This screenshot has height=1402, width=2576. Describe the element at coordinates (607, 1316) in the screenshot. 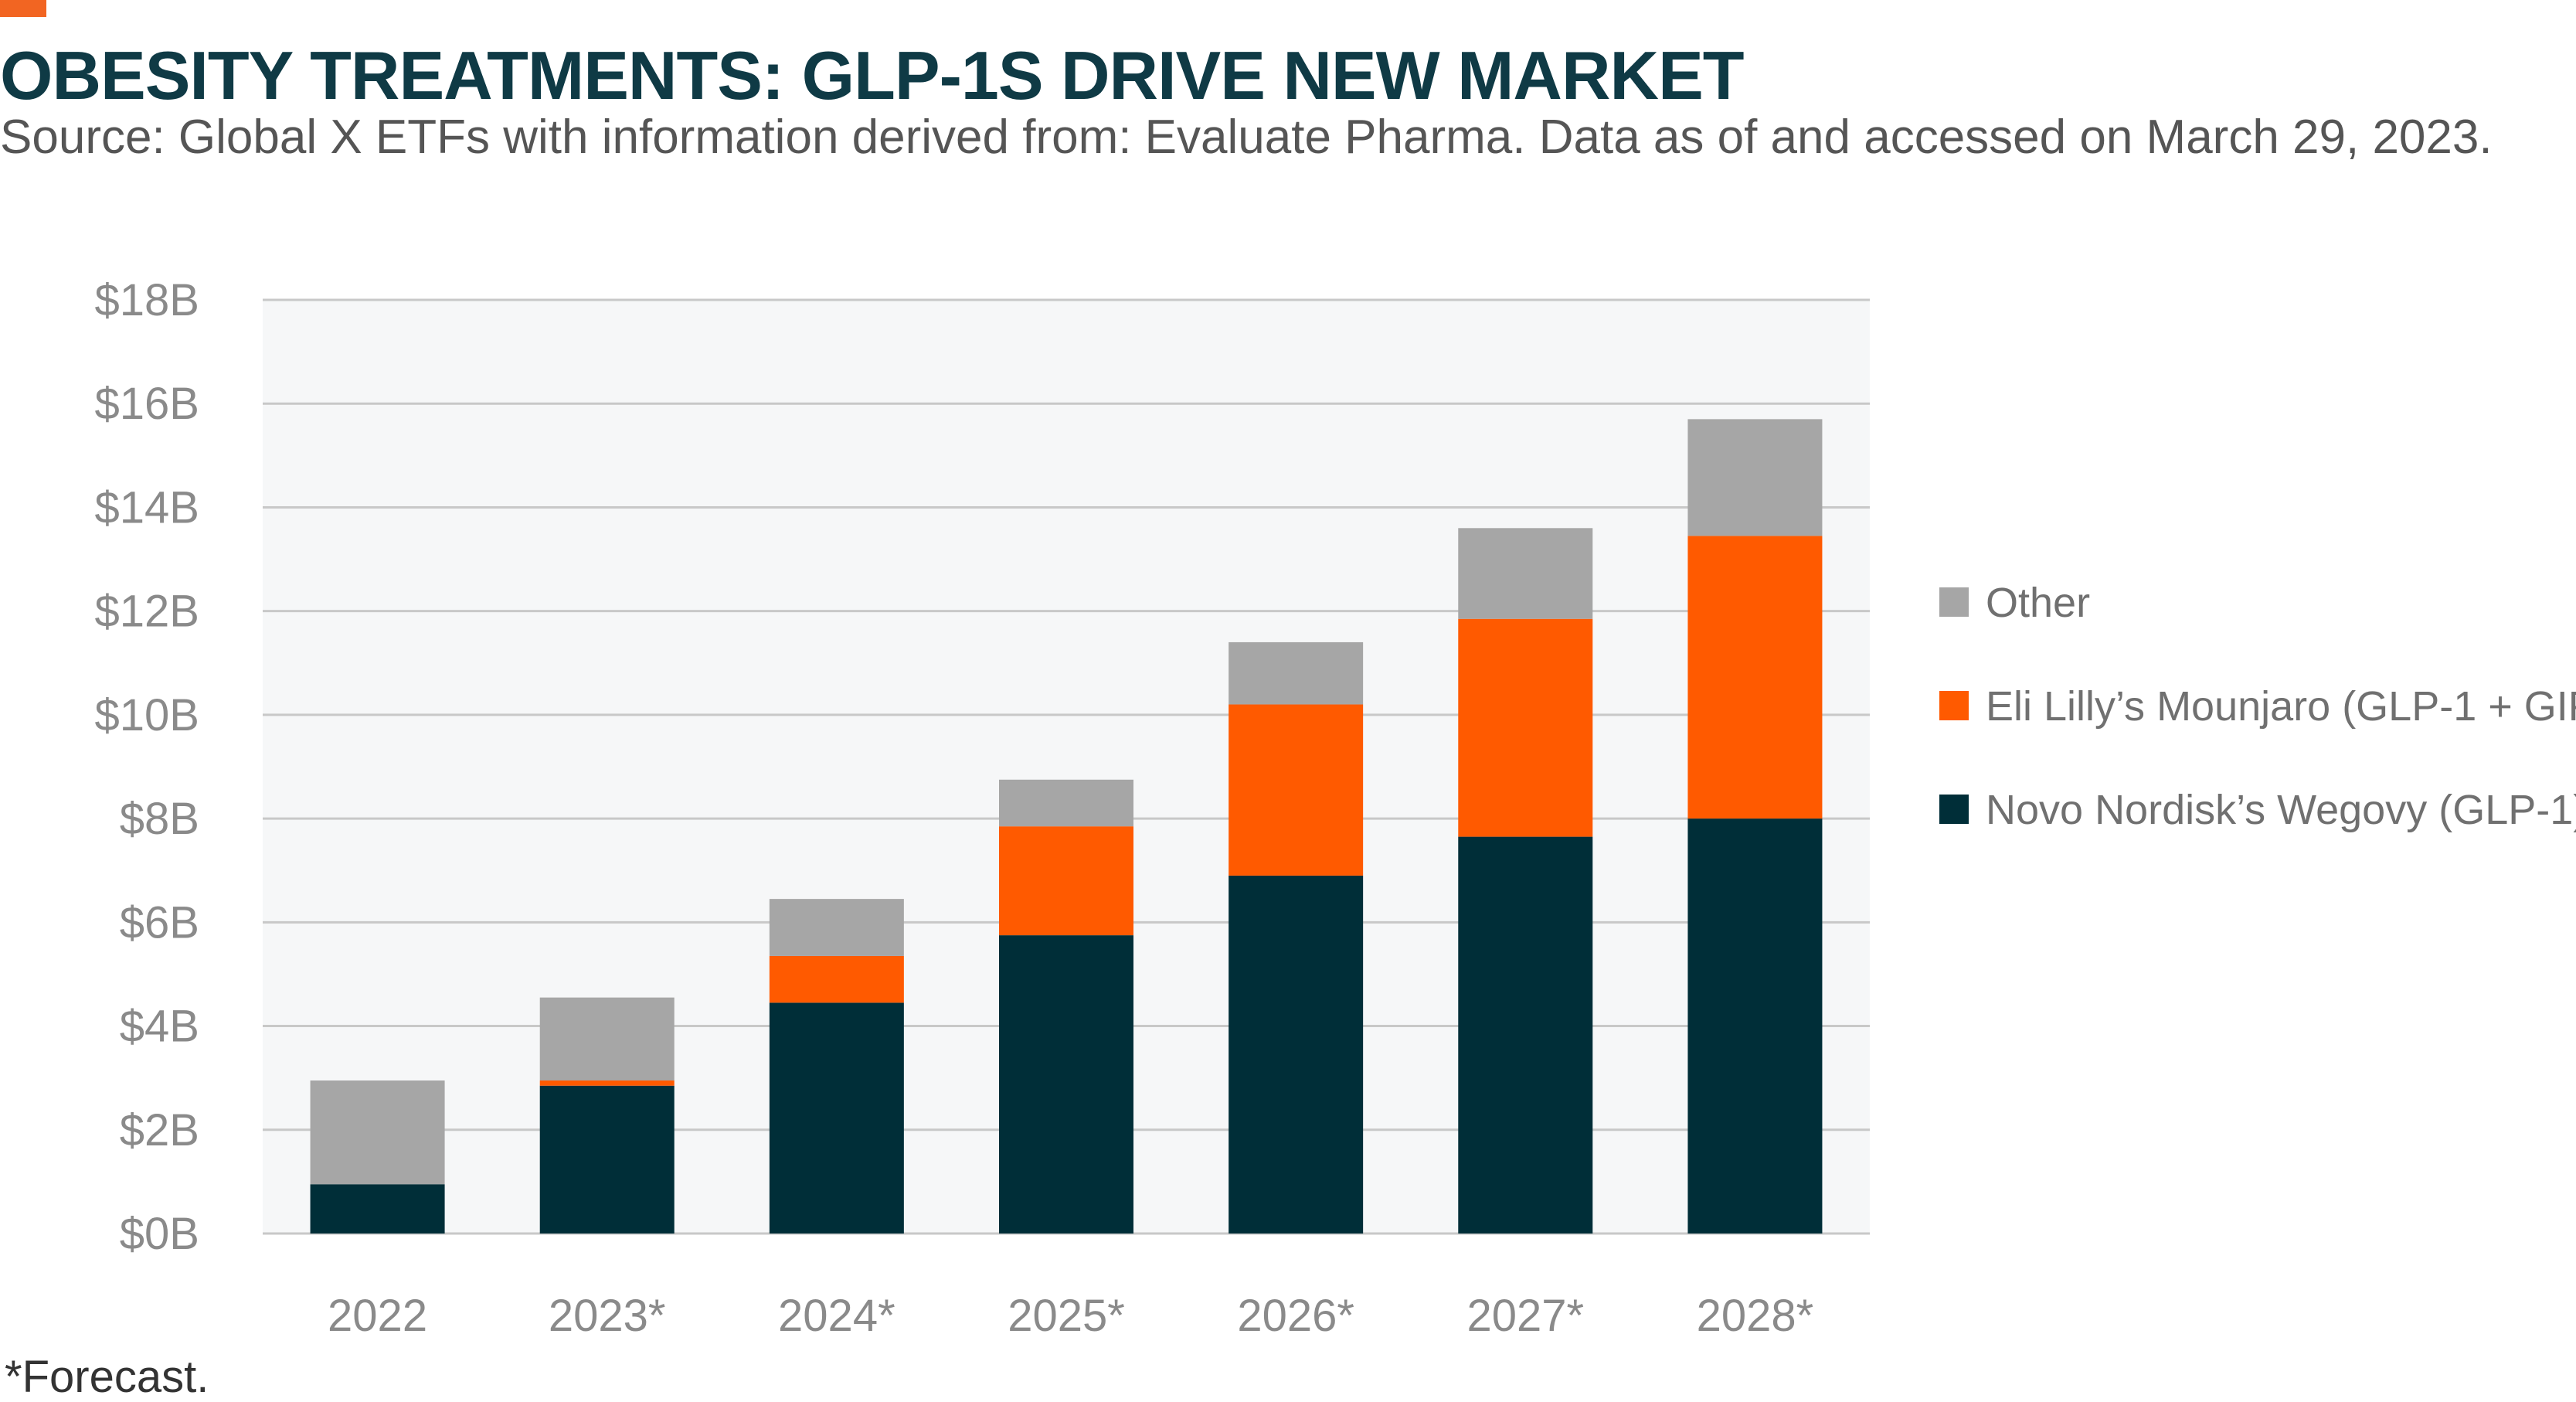

I see `x-tick-label: 2023*` at that location.